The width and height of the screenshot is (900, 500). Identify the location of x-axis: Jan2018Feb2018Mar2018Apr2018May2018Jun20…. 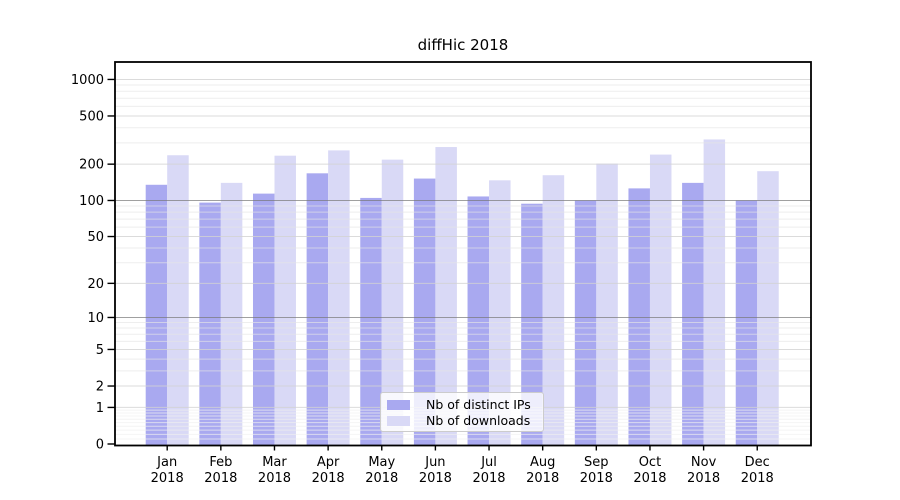
(462, 466).